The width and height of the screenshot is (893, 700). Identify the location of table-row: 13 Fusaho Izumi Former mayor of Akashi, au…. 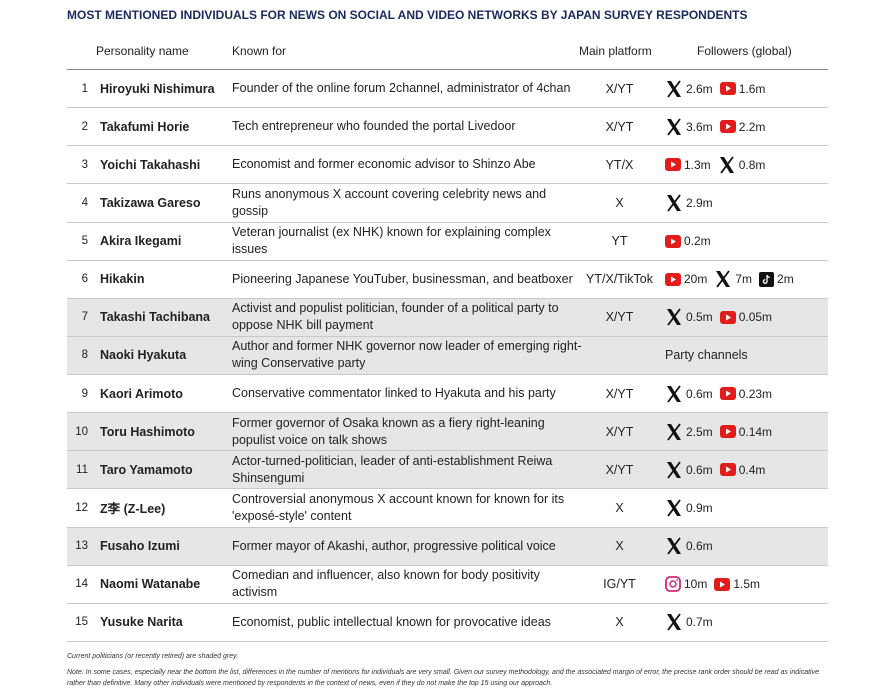
(447, 546).